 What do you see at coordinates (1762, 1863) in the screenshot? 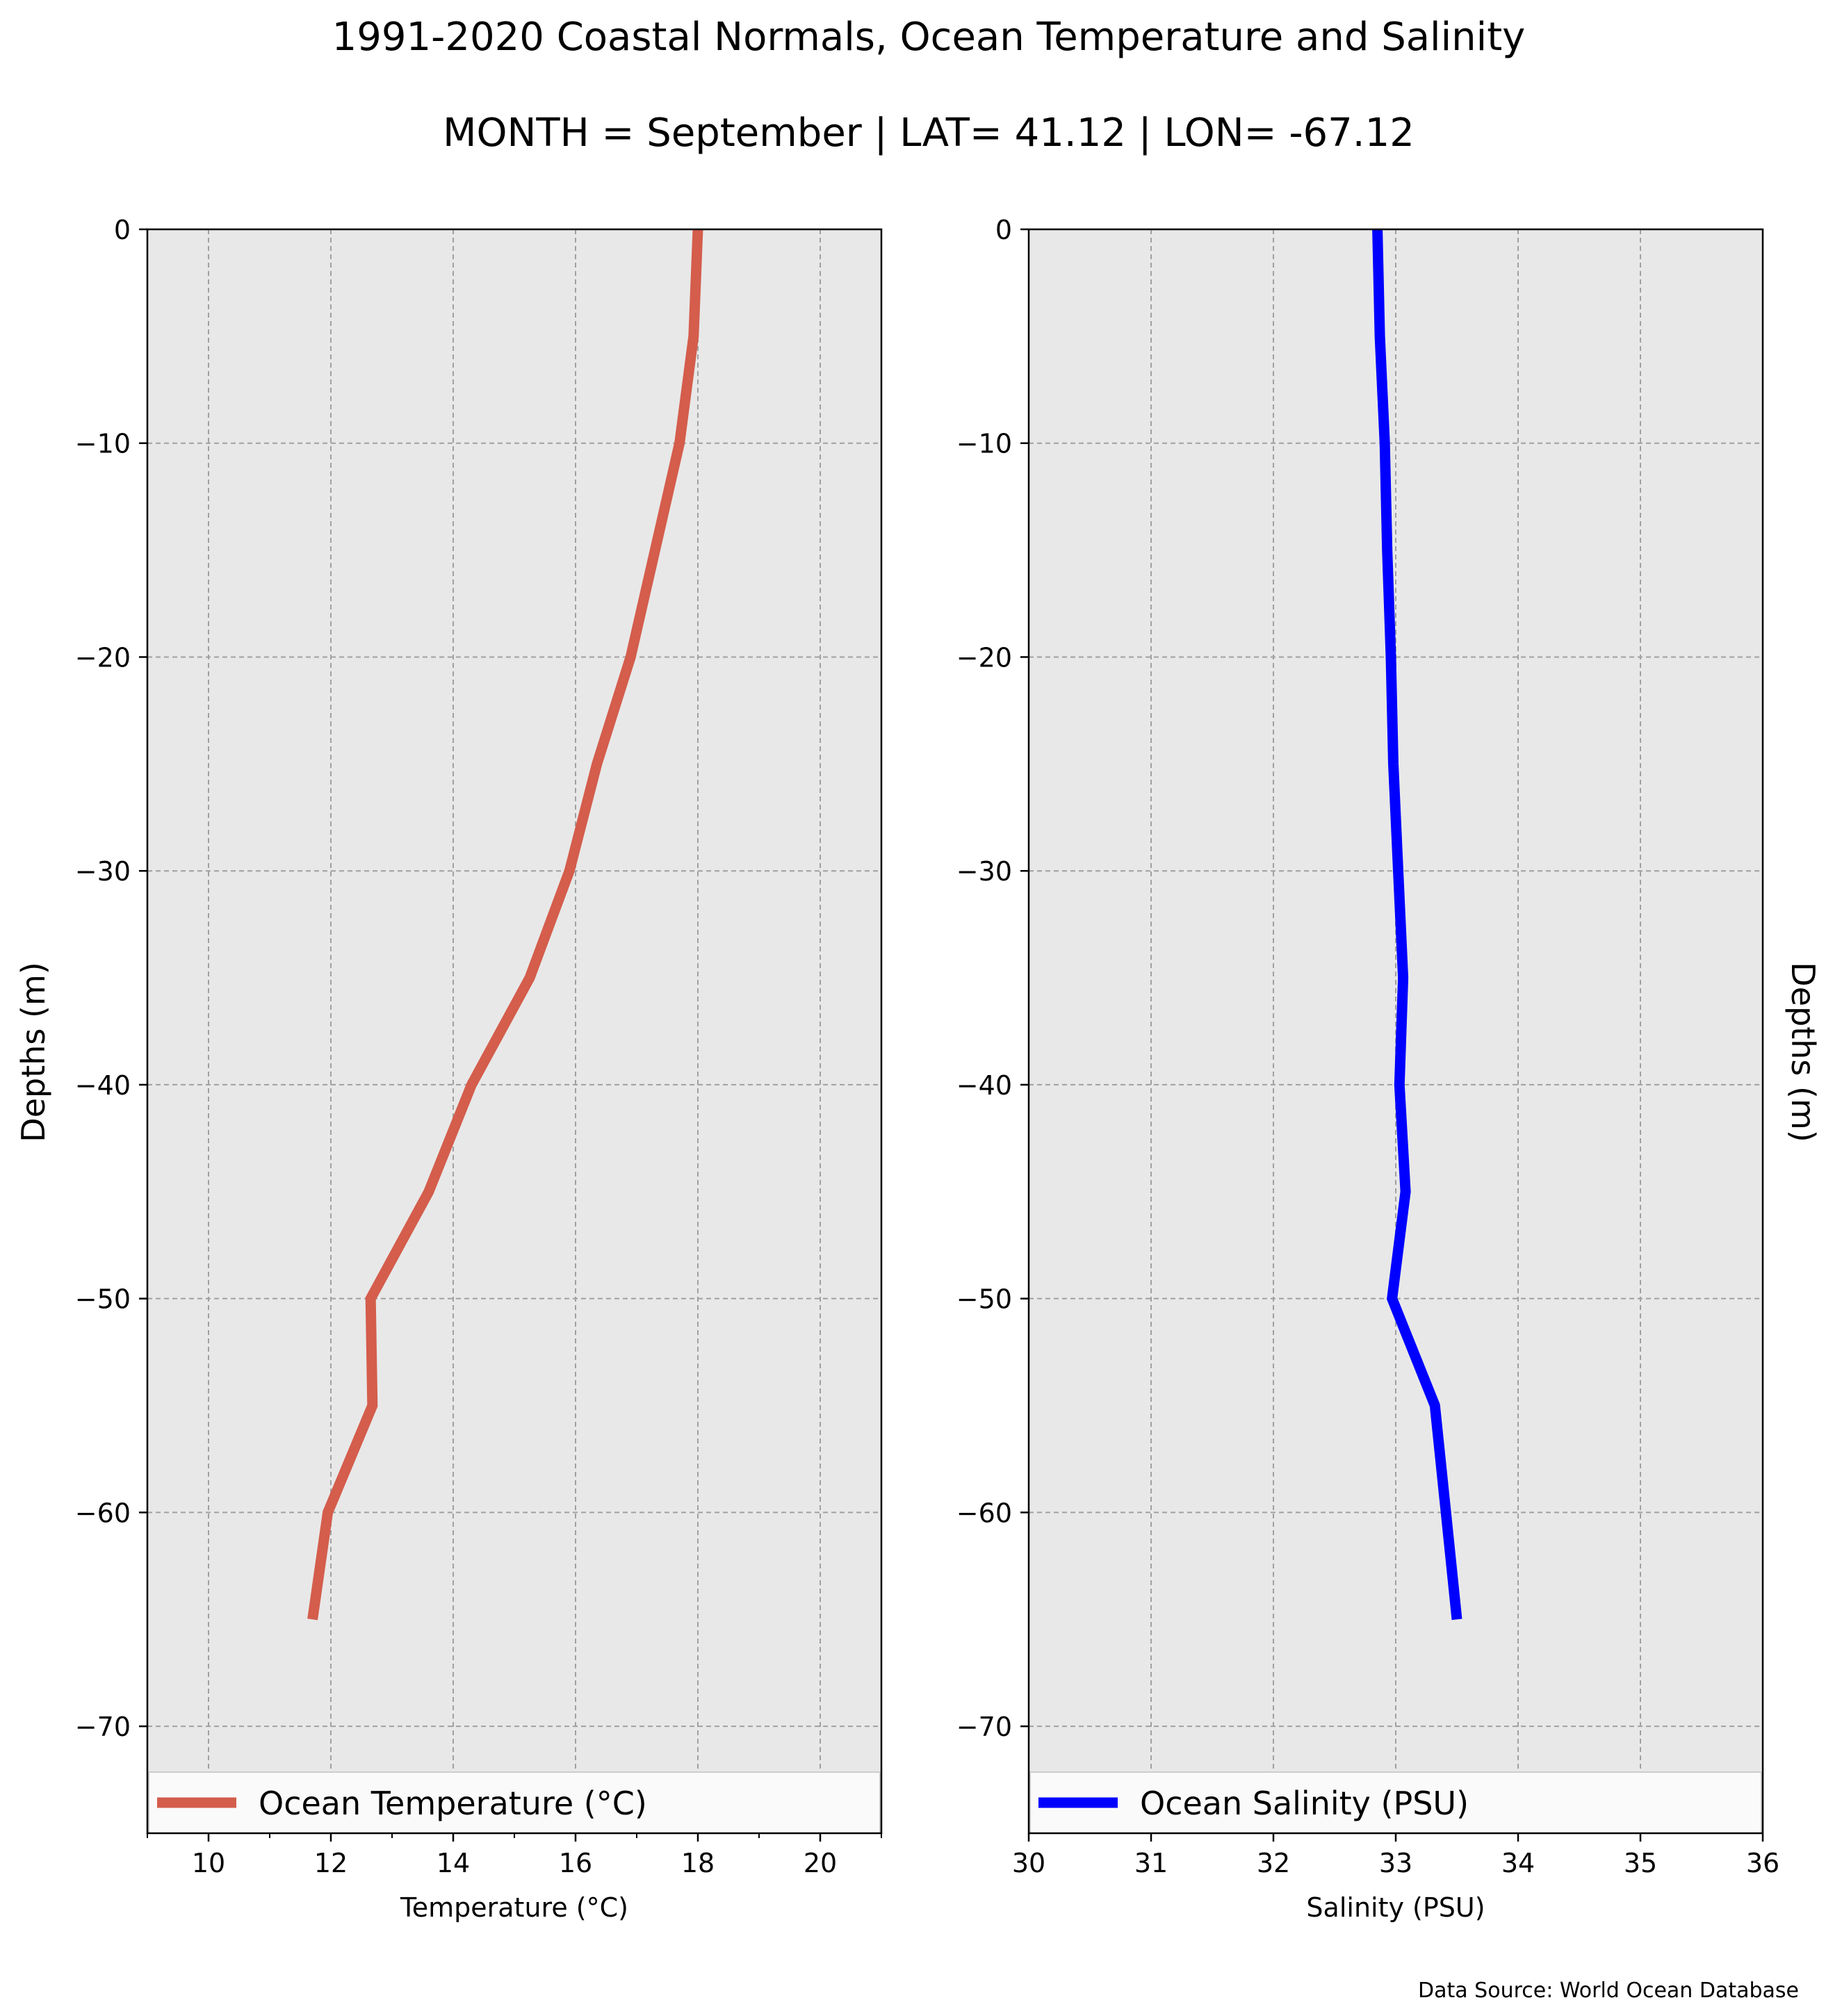
I see `x-tick-label: 36` at bounding box center [1762, 1863].